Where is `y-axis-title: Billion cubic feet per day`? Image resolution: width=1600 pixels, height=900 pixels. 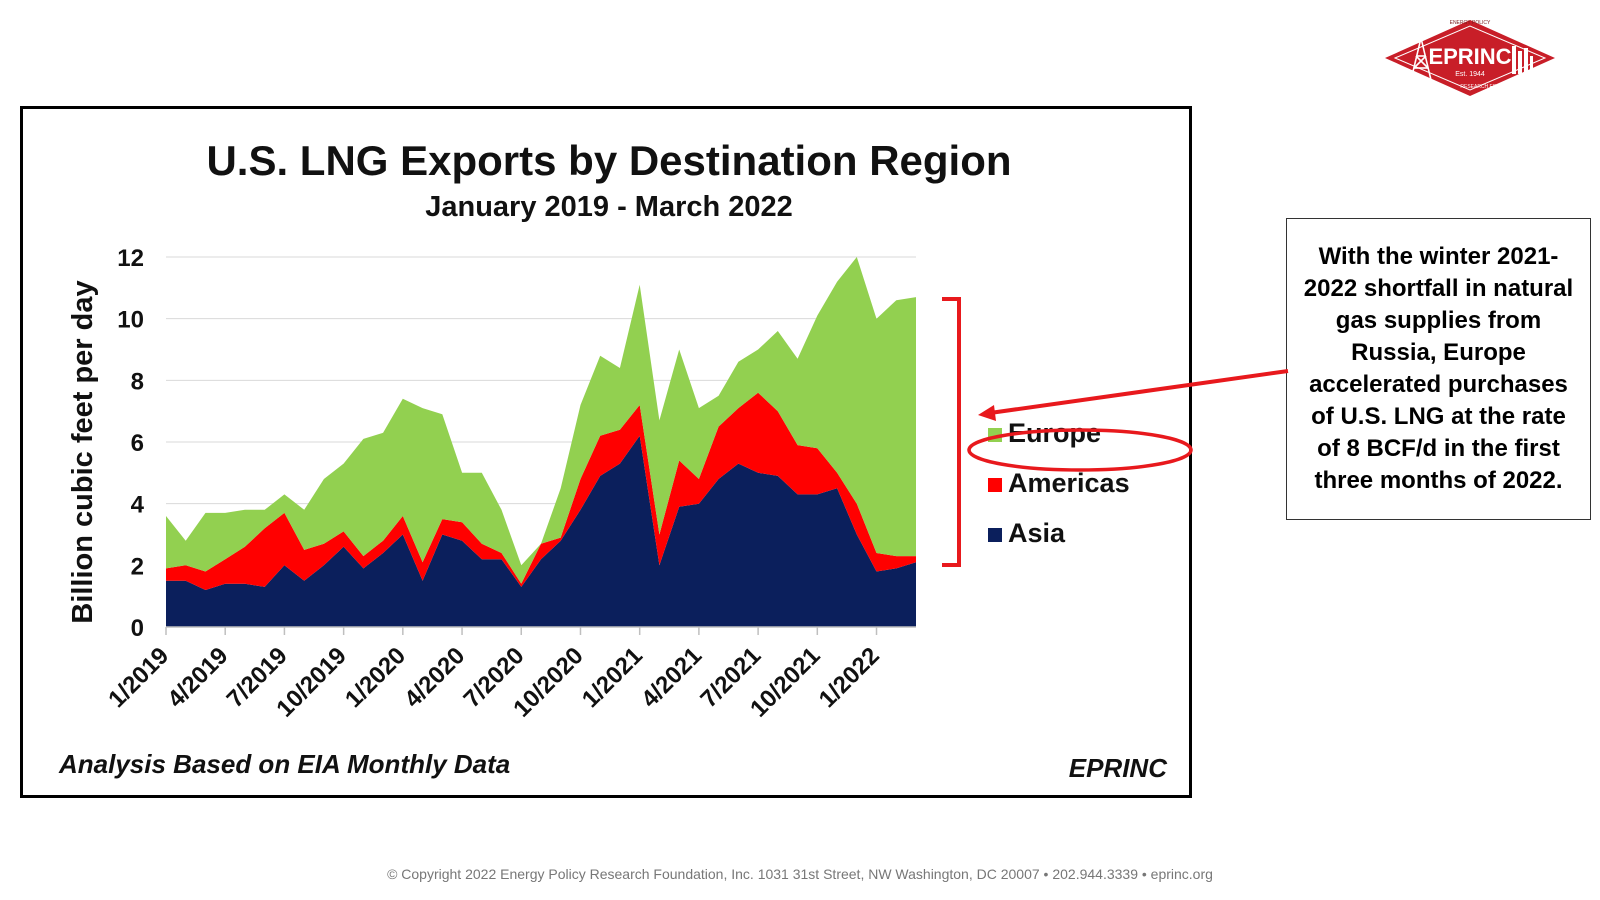
y-axis-title: Billion cubic feet per day is located at coordinates (83, 451).